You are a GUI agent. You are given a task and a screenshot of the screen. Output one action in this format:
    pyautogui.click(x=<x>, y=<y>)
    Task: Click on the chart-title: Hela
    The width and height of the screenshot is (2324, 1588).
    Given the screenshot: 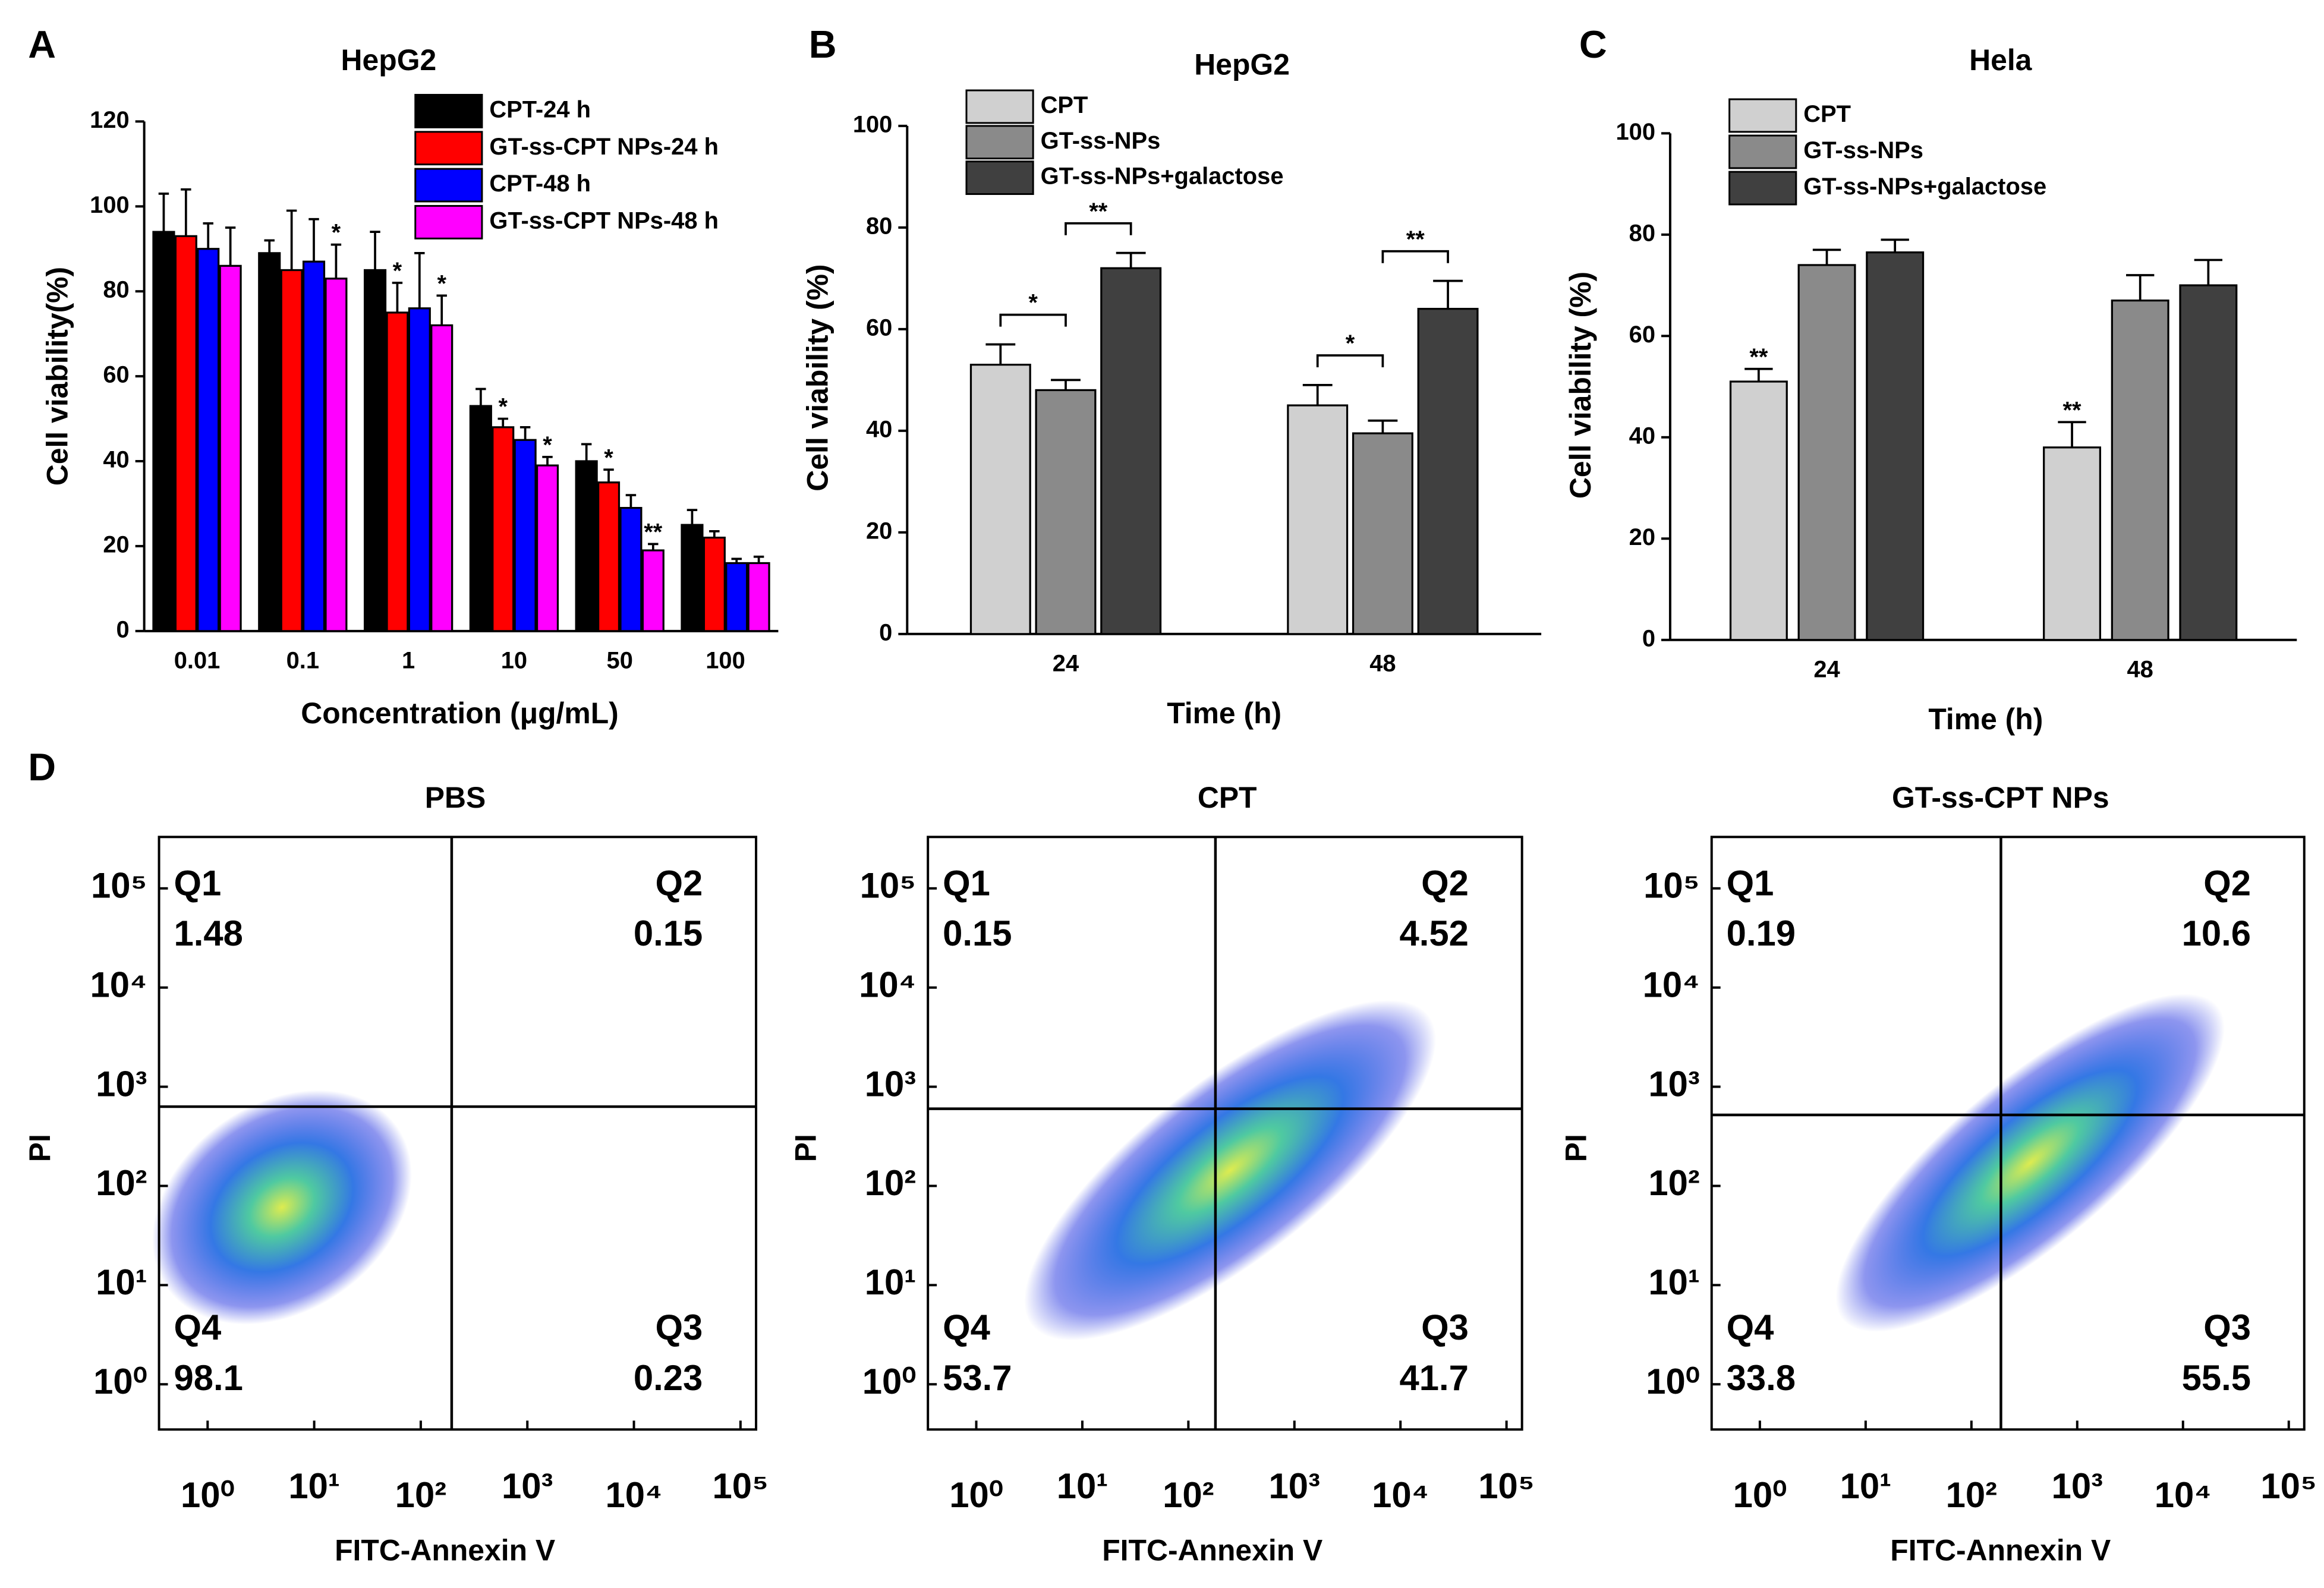 What is the action you would take?
    pyautogui.click(x=2001, y=60)
    